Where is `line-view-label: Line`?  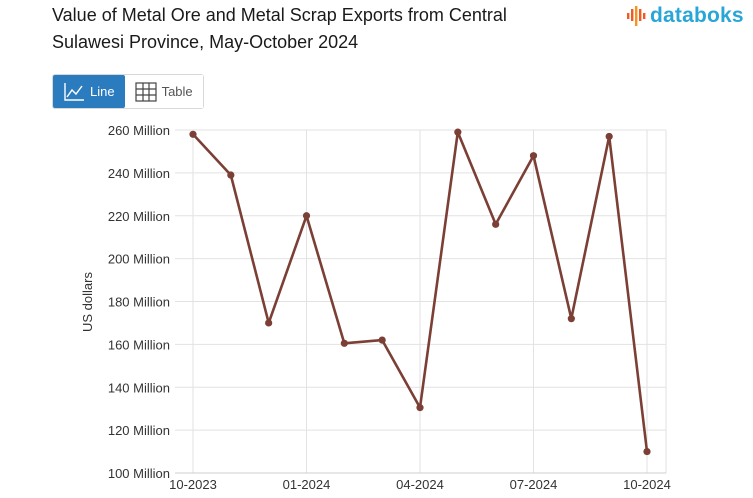 line-view-label: Line is located at coordinates (102, 91).